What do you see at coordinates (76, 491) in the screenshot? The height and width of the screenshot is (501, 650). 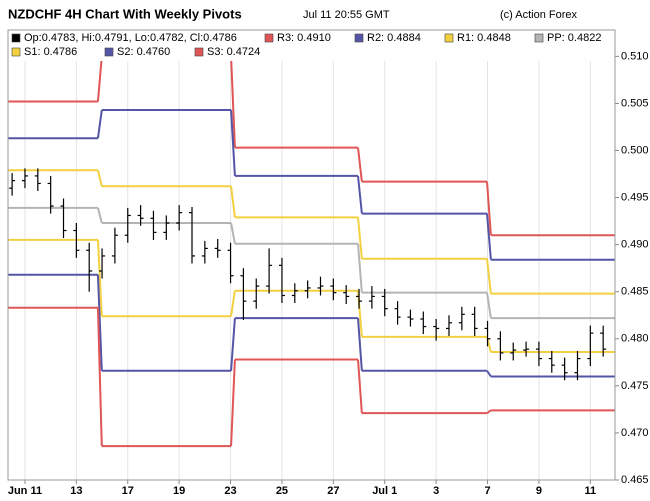 I see `x-tick-label: 13` at bounding box center [76, 491].